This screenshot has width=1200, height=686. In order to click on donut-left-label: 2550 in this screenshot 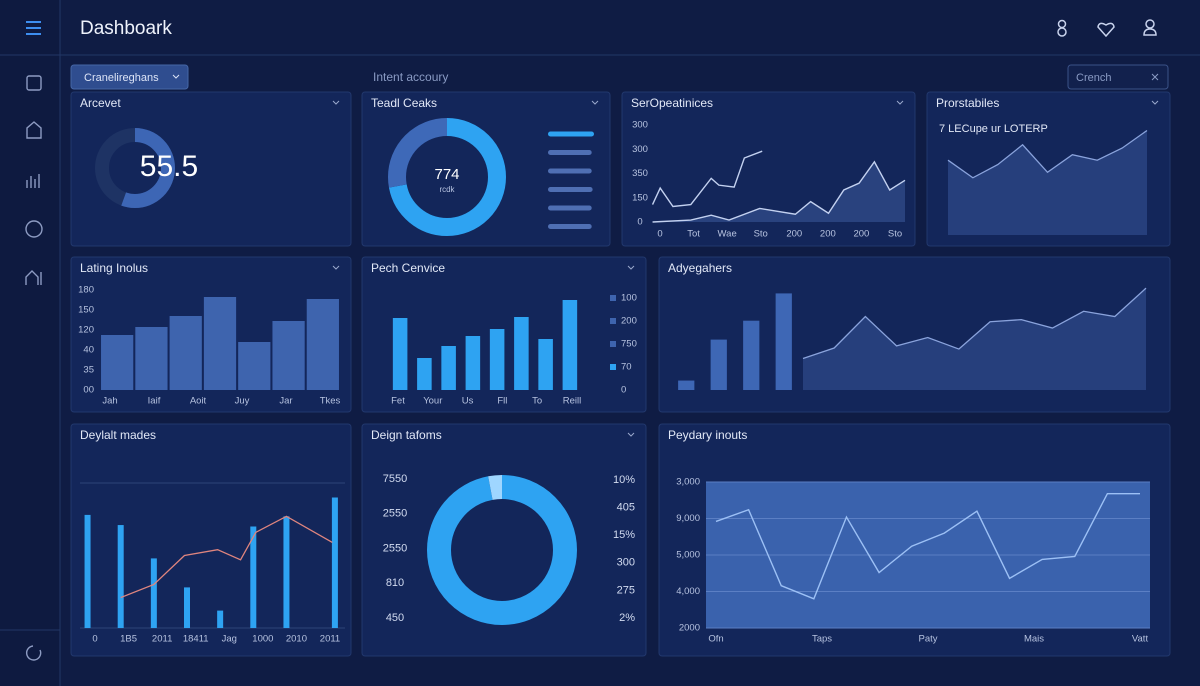, I will do `click(395, 548)`.